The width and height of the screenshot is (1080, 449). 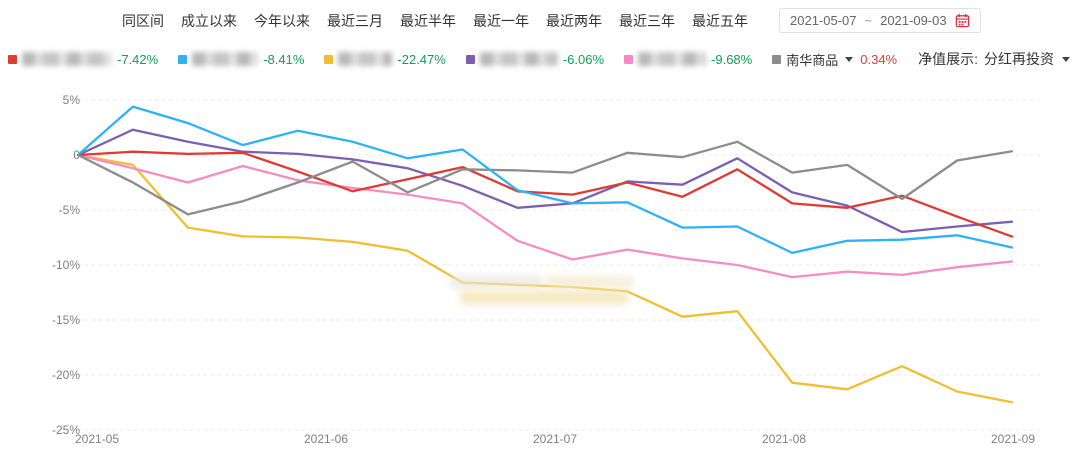 What do you see at coordinates (823, 20) in the screenshot?
I see `date-range-start: 2021-05-07` at bounding box center [823, 20].